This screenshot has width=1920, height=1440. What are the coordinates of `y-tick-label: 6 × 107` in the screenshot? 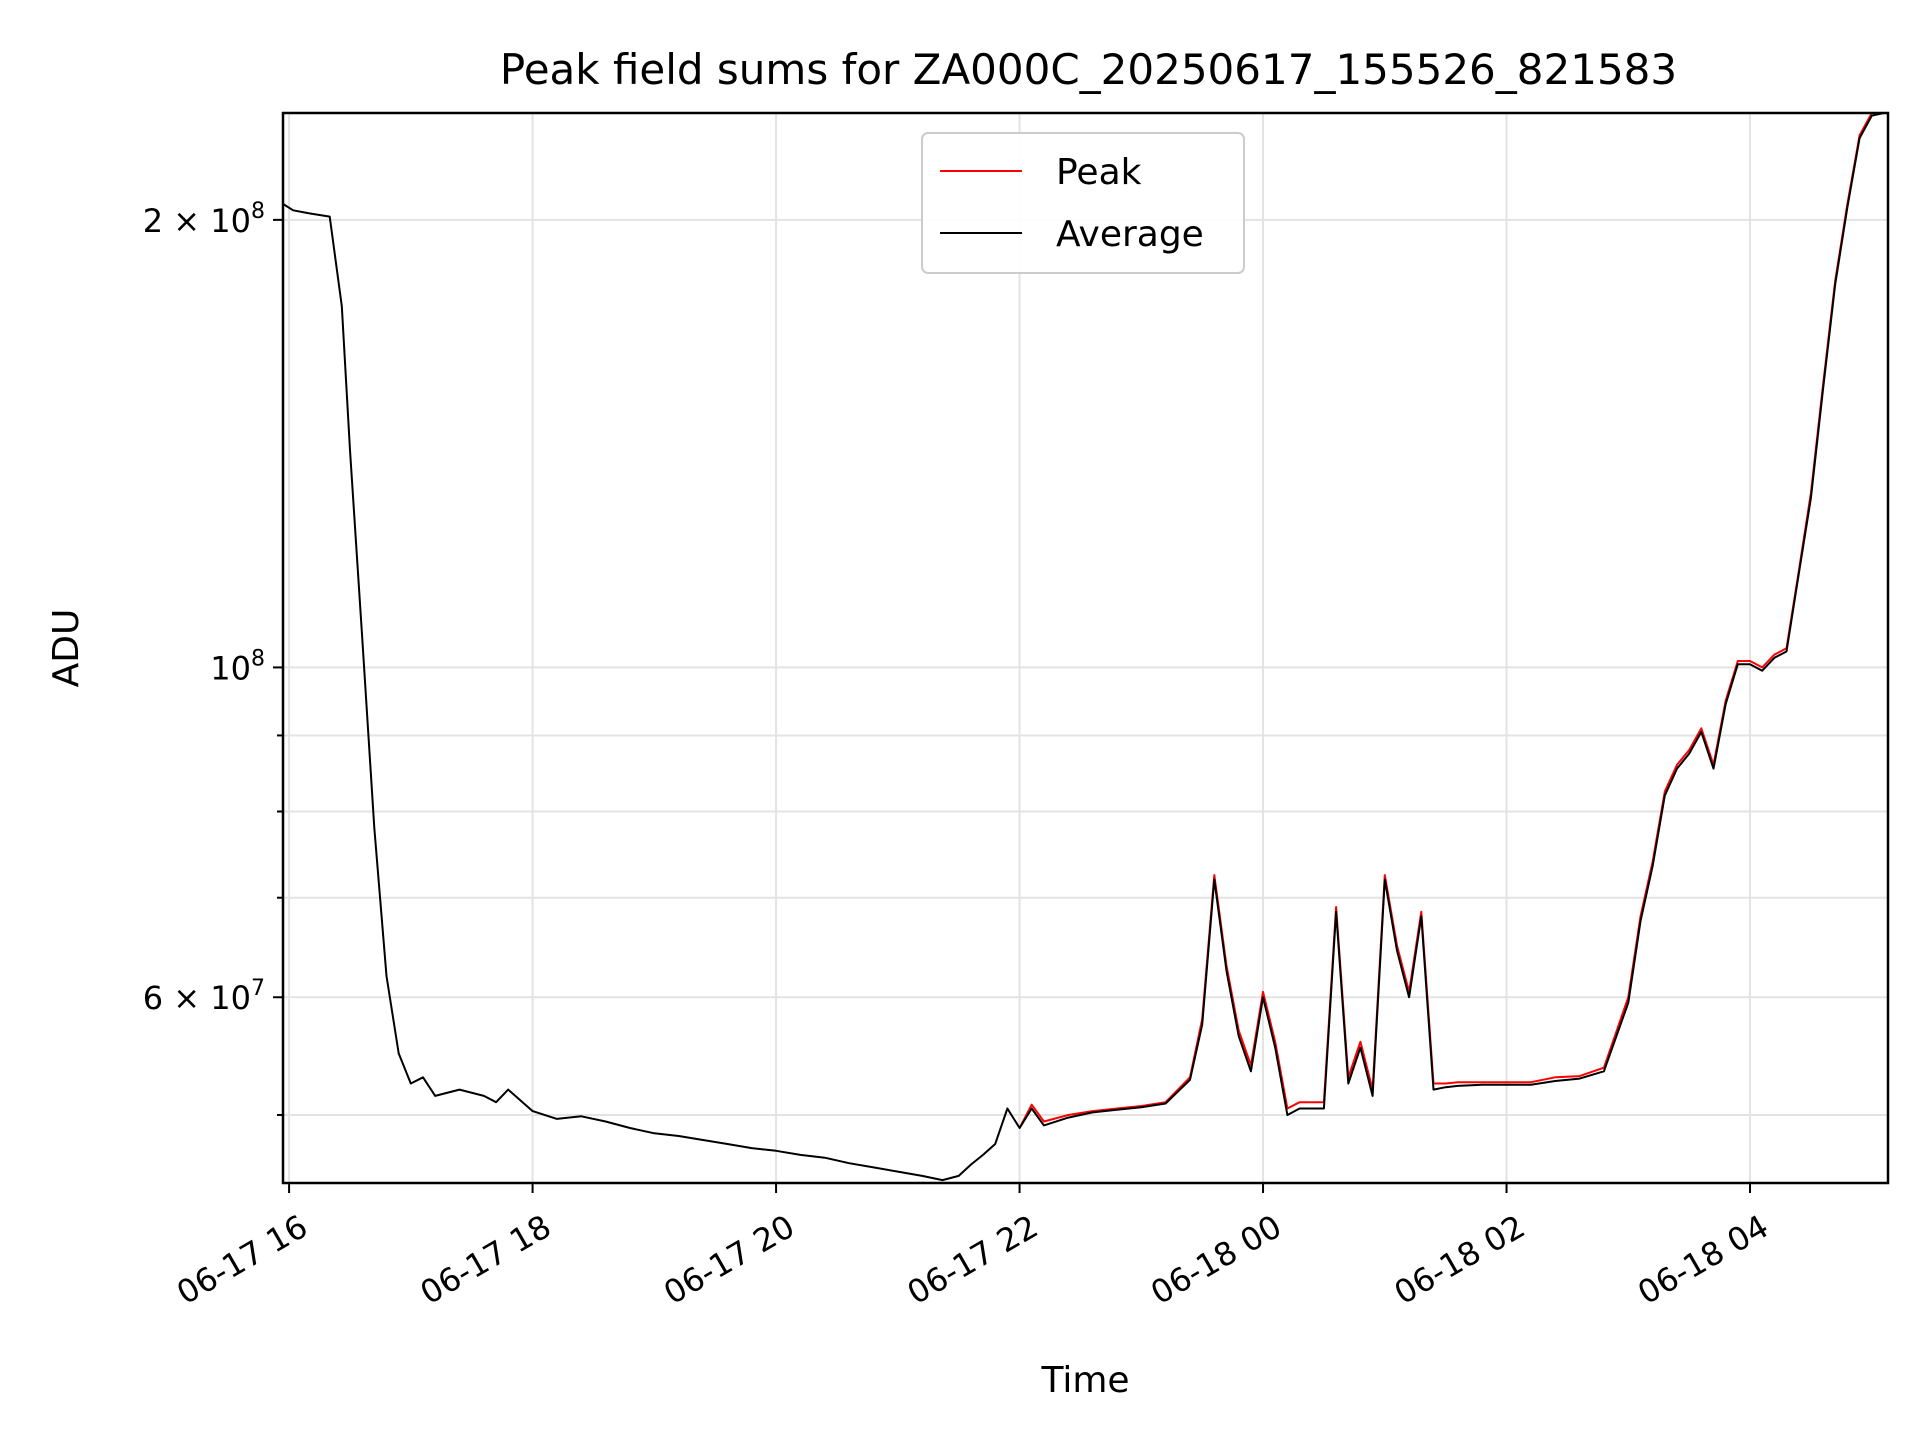 It's located at (204, 996).